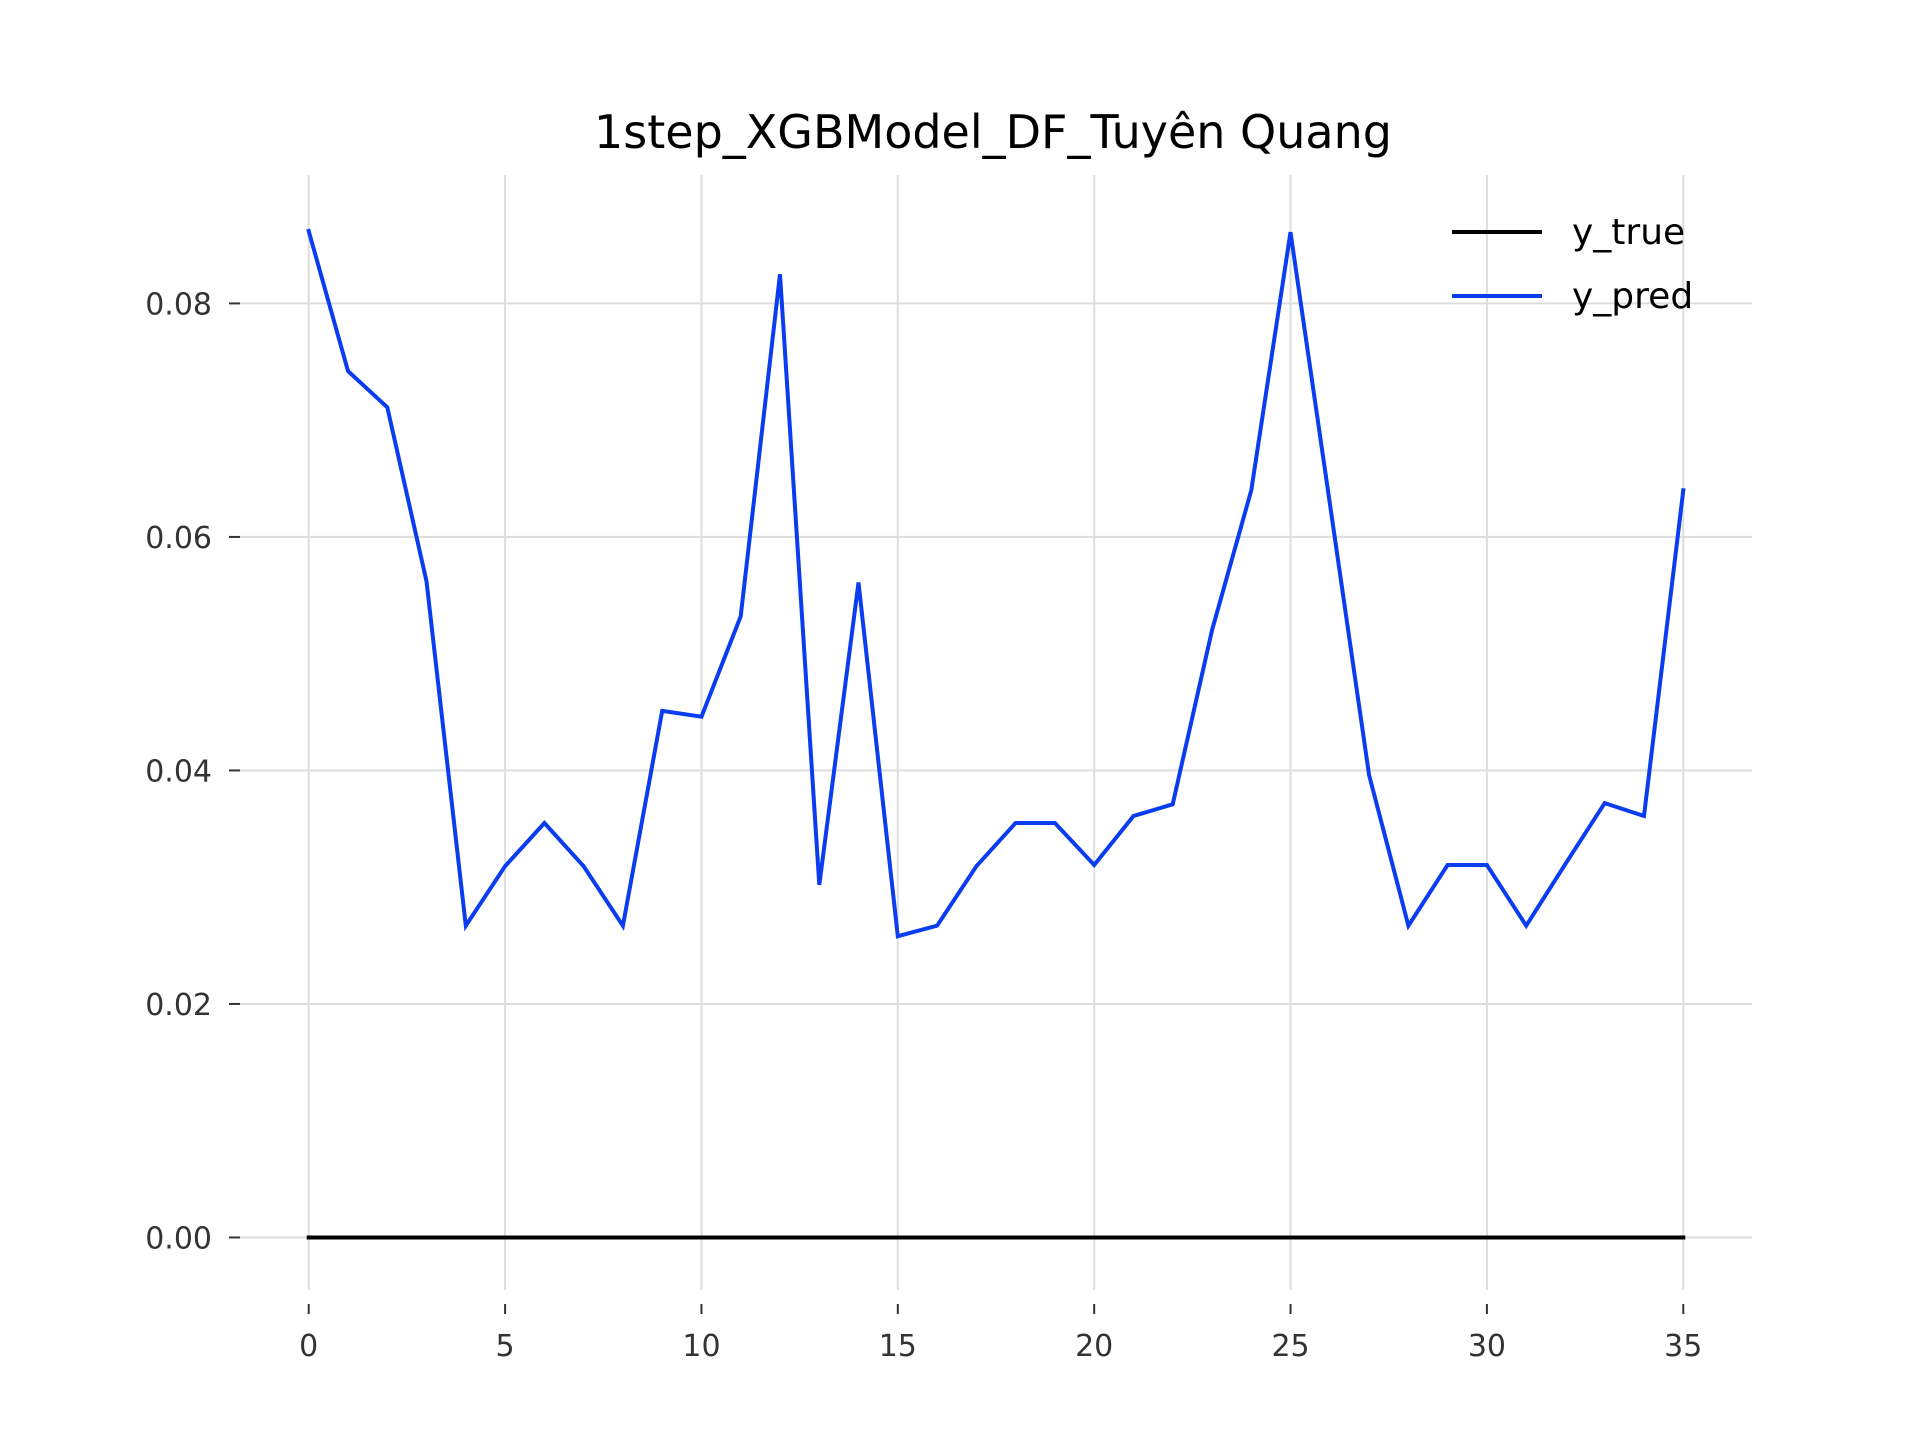 Image resolution: width=1920 pixels, height=1440 pixels. What do you see at coordinates (178, 1238) in the screenshot?
I see `y-tick-label: 0.00` at bounding box center [178, 1238].